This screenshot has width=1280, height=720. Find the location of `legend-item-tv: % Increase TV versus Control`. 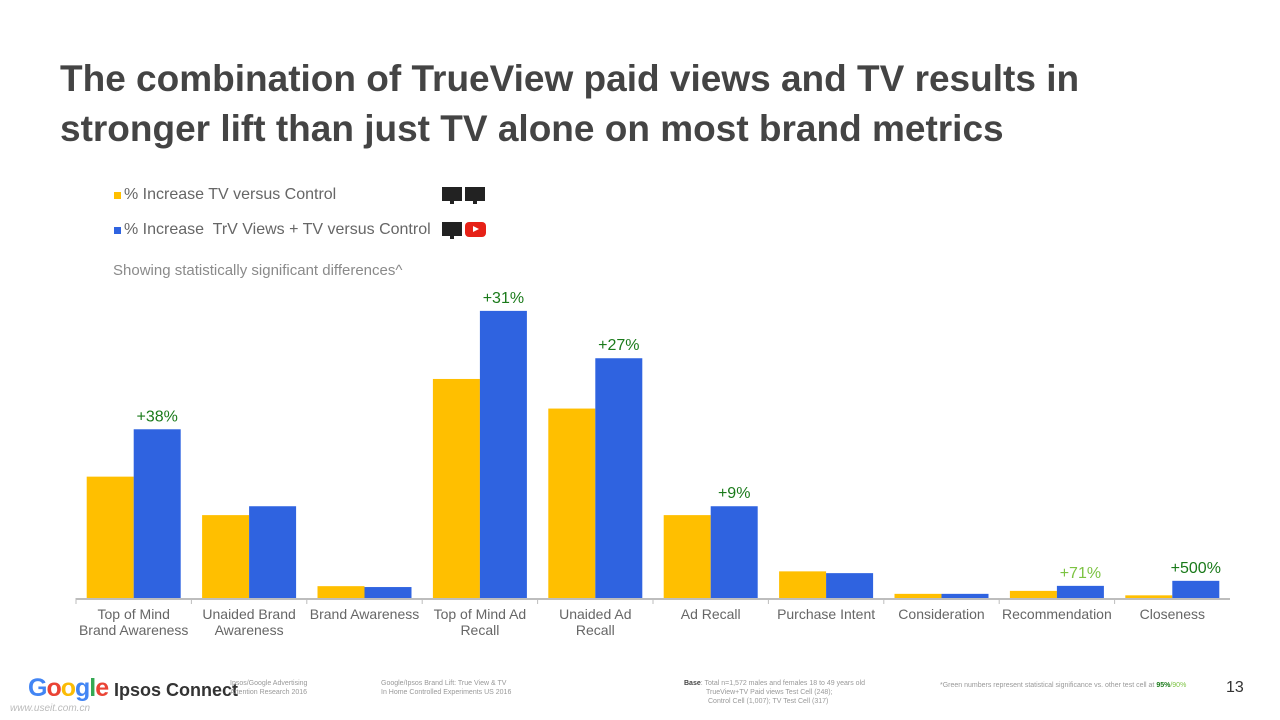

legend-item-tv: % Increase TV versus Control is located at coordinates (225, 195).